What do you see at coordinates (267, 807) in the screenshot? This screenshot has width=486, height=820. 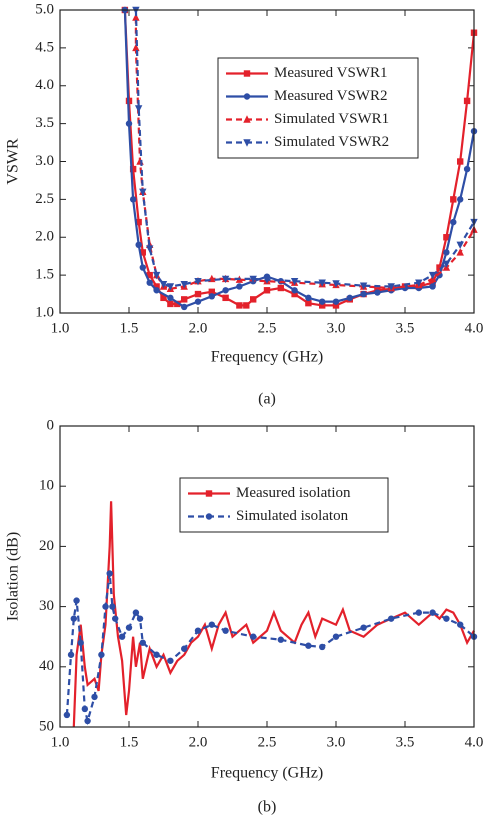 I see `caption: (b)` at bounding box center [267, 807].